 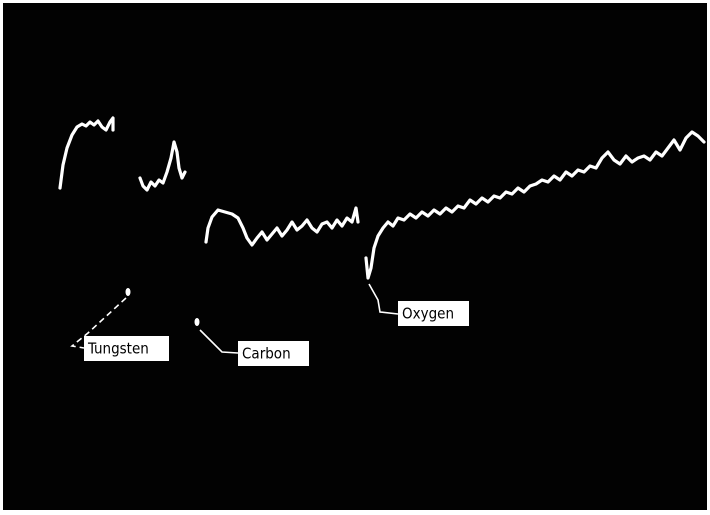 I want to click on label-tungsten: Tungsten, so click(x=118, y=349).